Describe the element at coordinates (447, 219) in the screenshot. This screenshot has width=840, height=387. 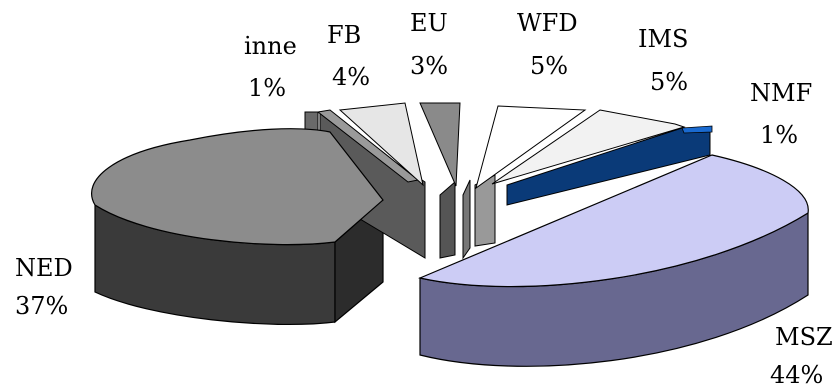
I see `slice-eu-side` at that location.